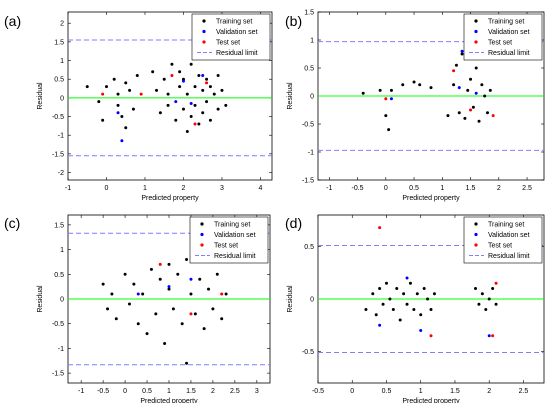 Image resolution: width=550 pixels, height=403 pixels. I want to click on x-tick-label: 2, so click(213, 391).